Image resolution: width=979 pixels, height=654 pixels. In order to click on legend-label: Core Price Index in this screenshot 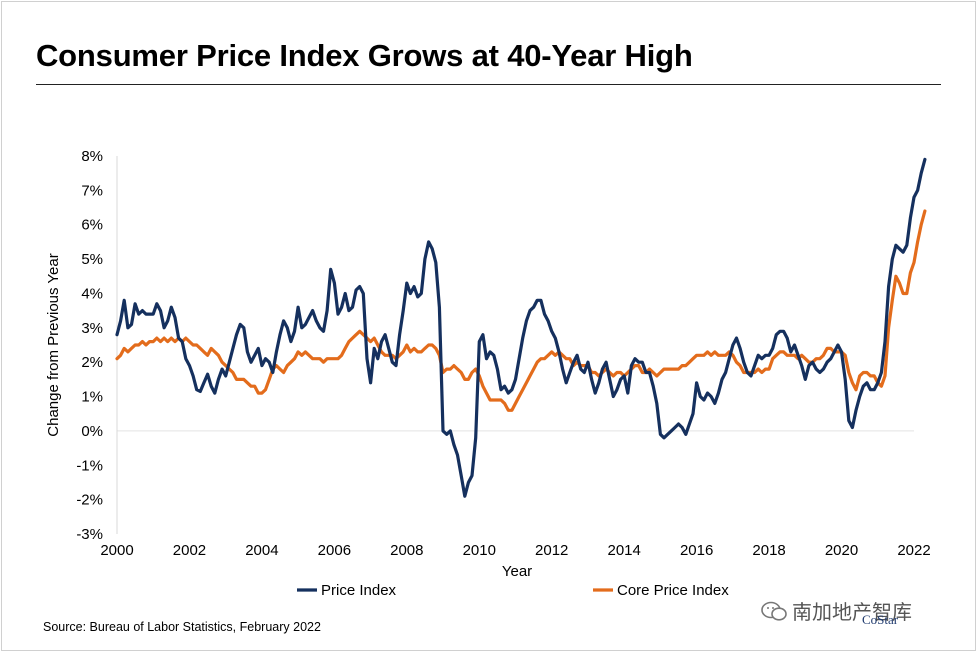, I will do `click(673, 590)`.